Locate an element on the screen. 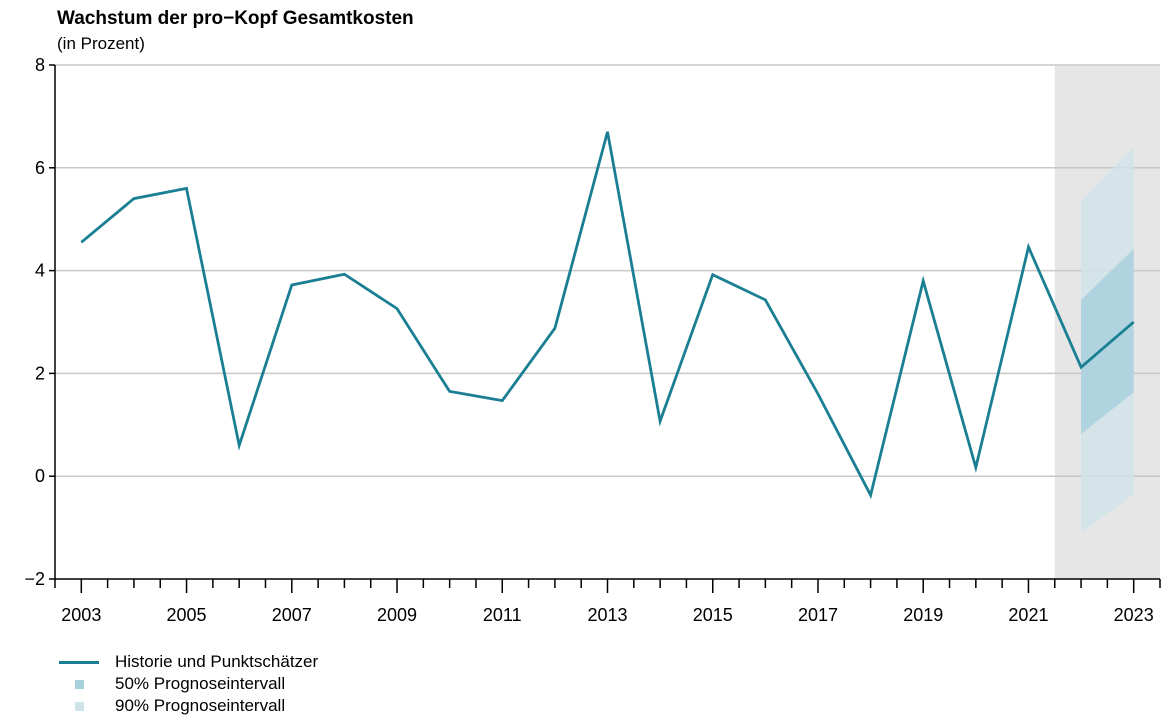  x-tick-label: 2005 is located at coordinates (187, 615).